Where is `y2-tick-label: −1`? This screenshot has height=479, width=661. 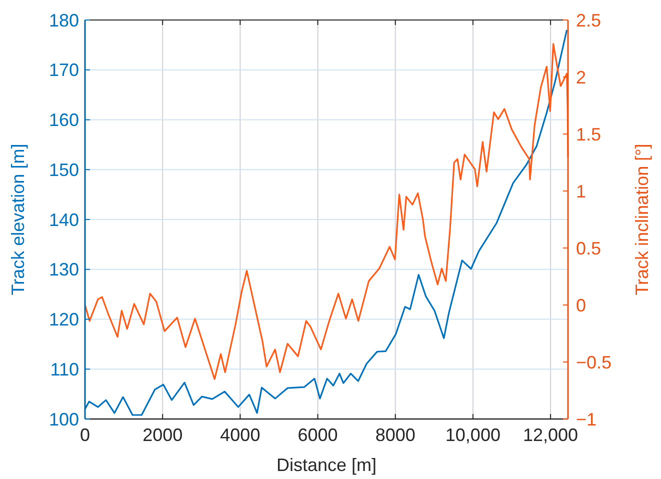 y2-tick-label: −1 is located at coordinates (586, 419).